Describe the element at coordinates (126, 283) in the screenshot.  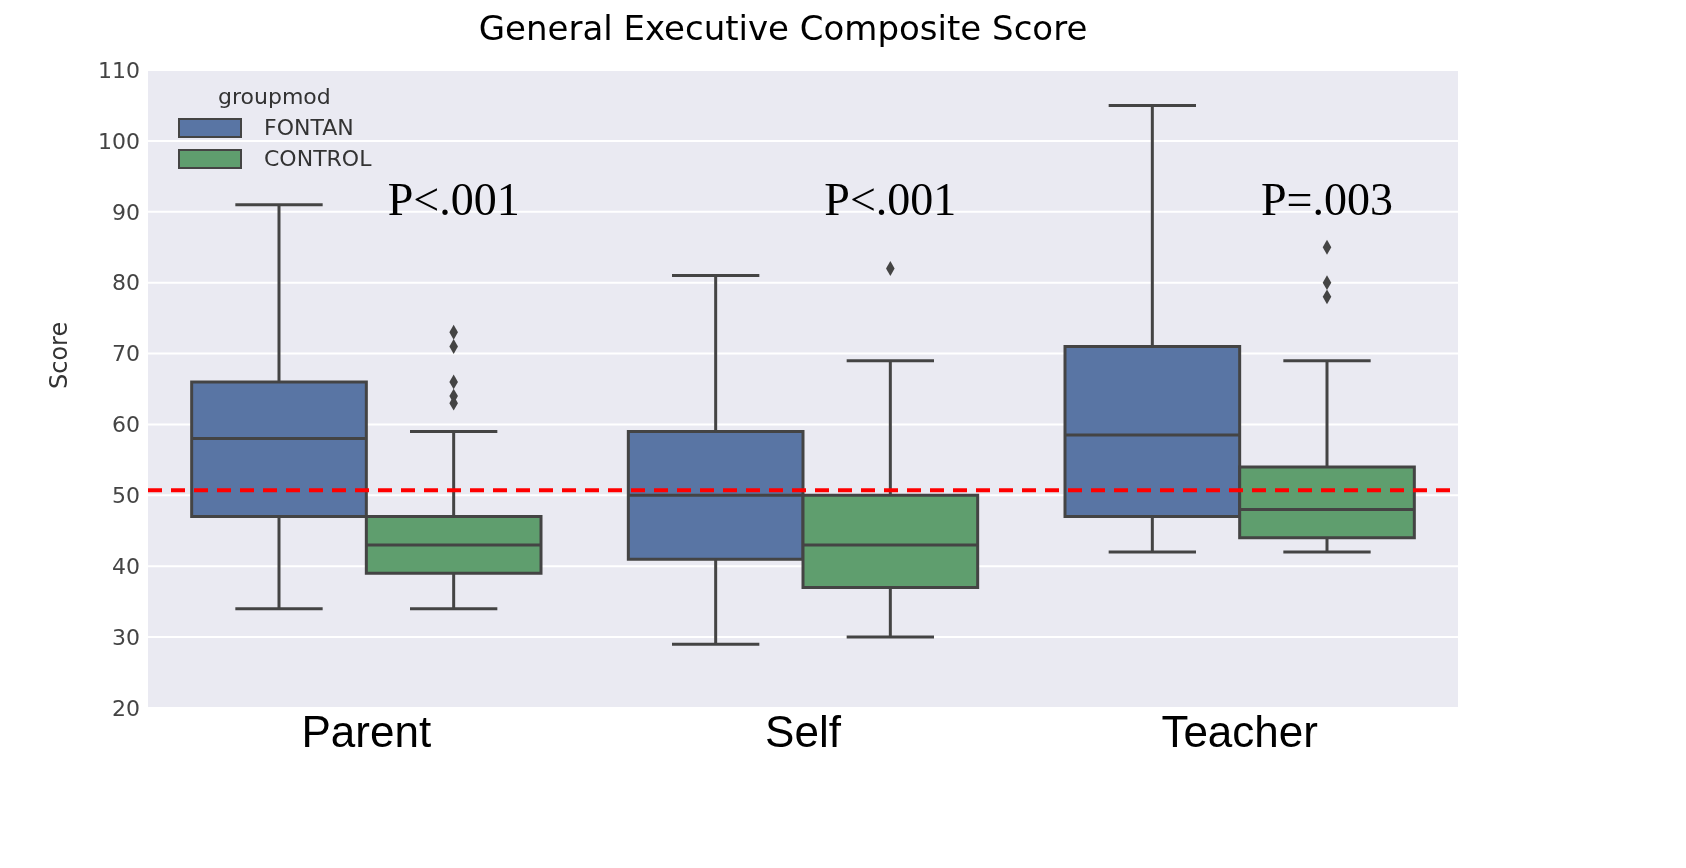
I see `y-tick-label: 80` at that location.